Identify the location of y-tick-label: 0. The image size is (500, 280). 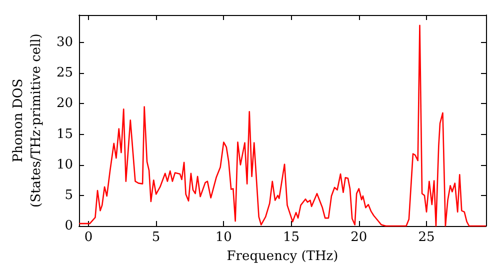
(68, 226).